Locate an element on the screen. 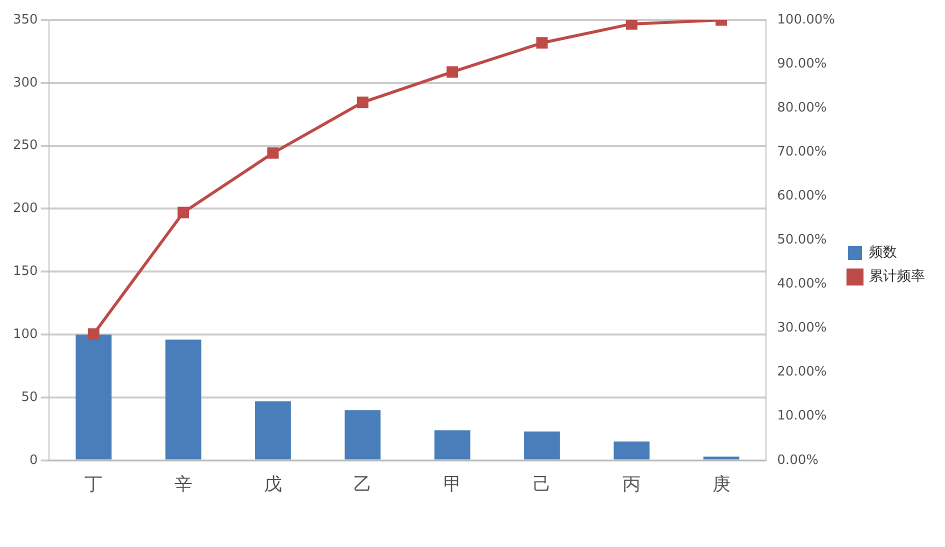 This screenshot has height=547, width=945. x-tick-label: 己 is located at coordinates (541, 484).